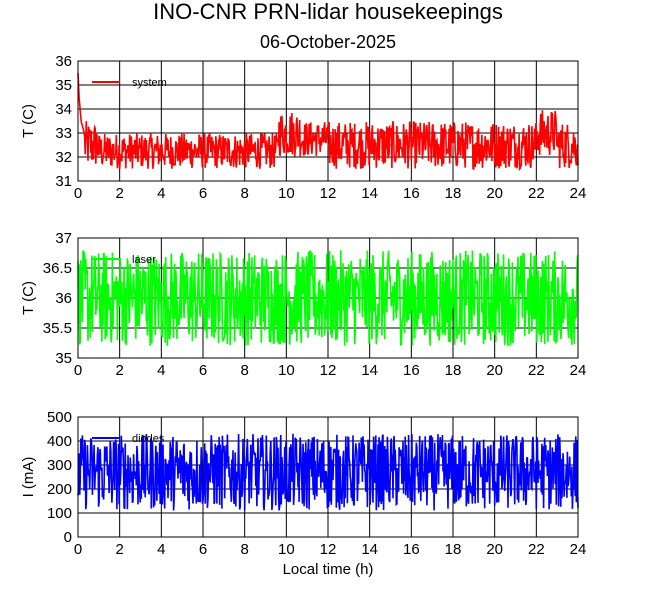  What do you see at coordinates (63, 109) in the screenshot?
I see `y-tick-label: 34` at bounding box center [63, 109].